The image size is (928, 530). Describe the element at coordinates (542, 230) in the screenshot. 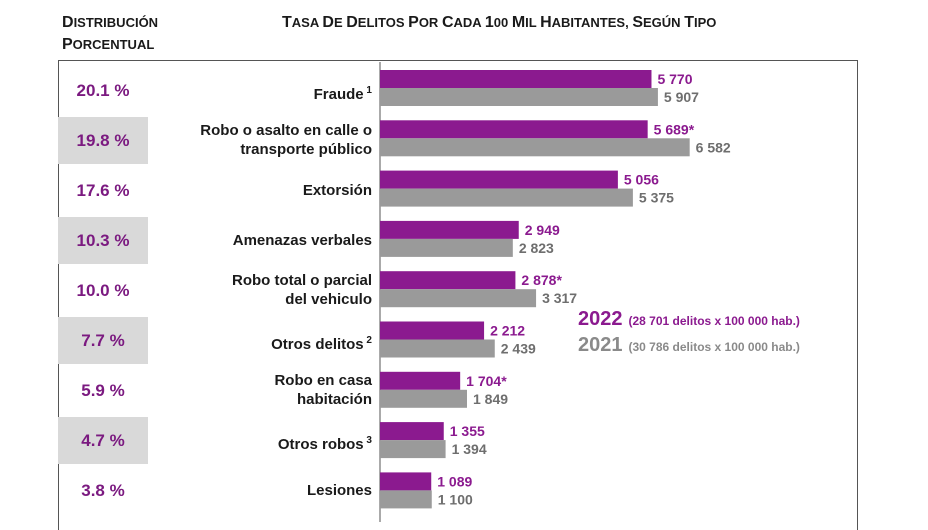

I see `data-label-2022-3: 2 949` at that location.